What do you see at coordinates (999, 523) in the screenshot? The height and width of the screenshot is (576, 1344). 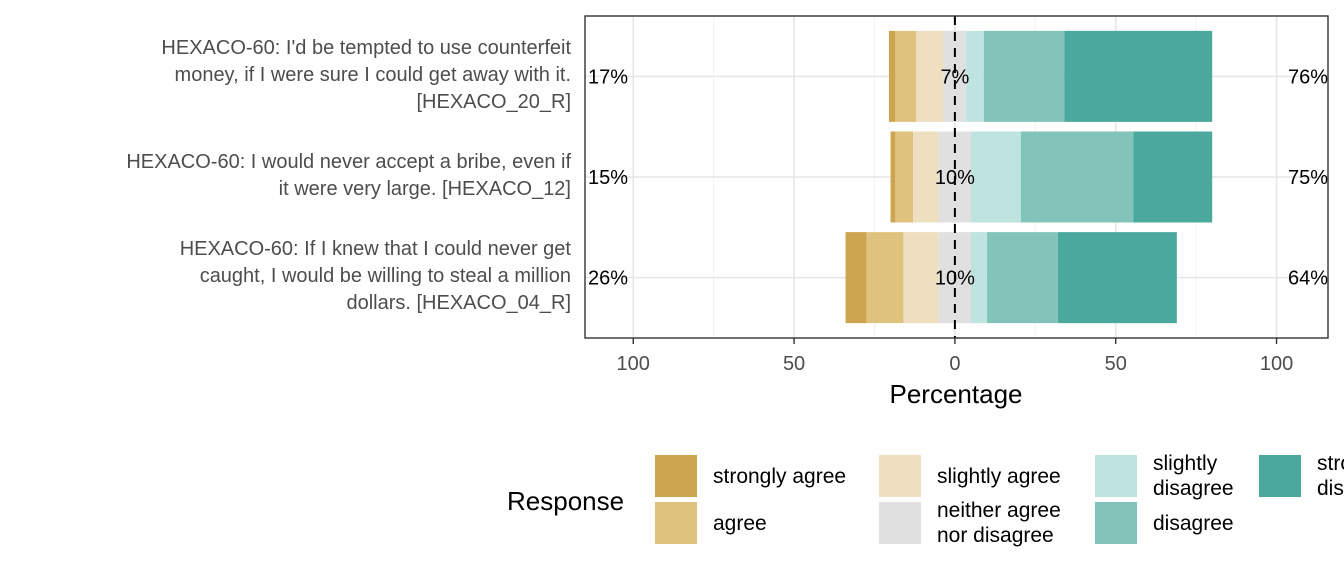 I see `legend-label: neither agree nor disagree` at bounding box center [999, 523].